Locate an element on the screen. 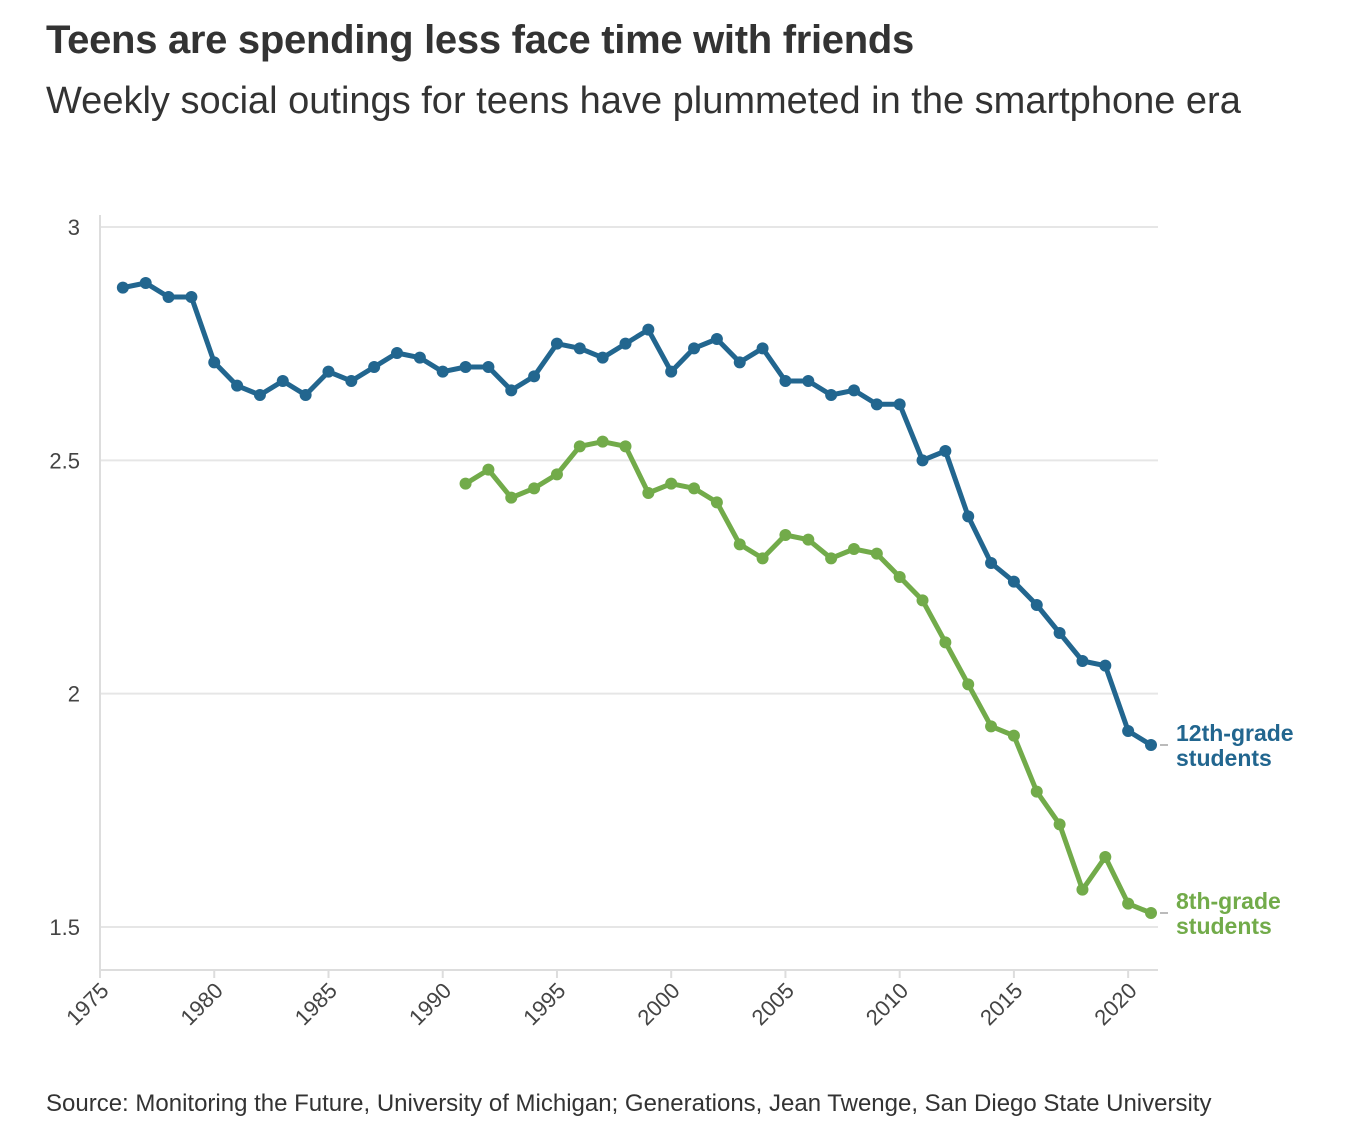 This screenshot has height=1142, width=1350. y-tick-label: 1.5 is located at coordinates (64, 927).